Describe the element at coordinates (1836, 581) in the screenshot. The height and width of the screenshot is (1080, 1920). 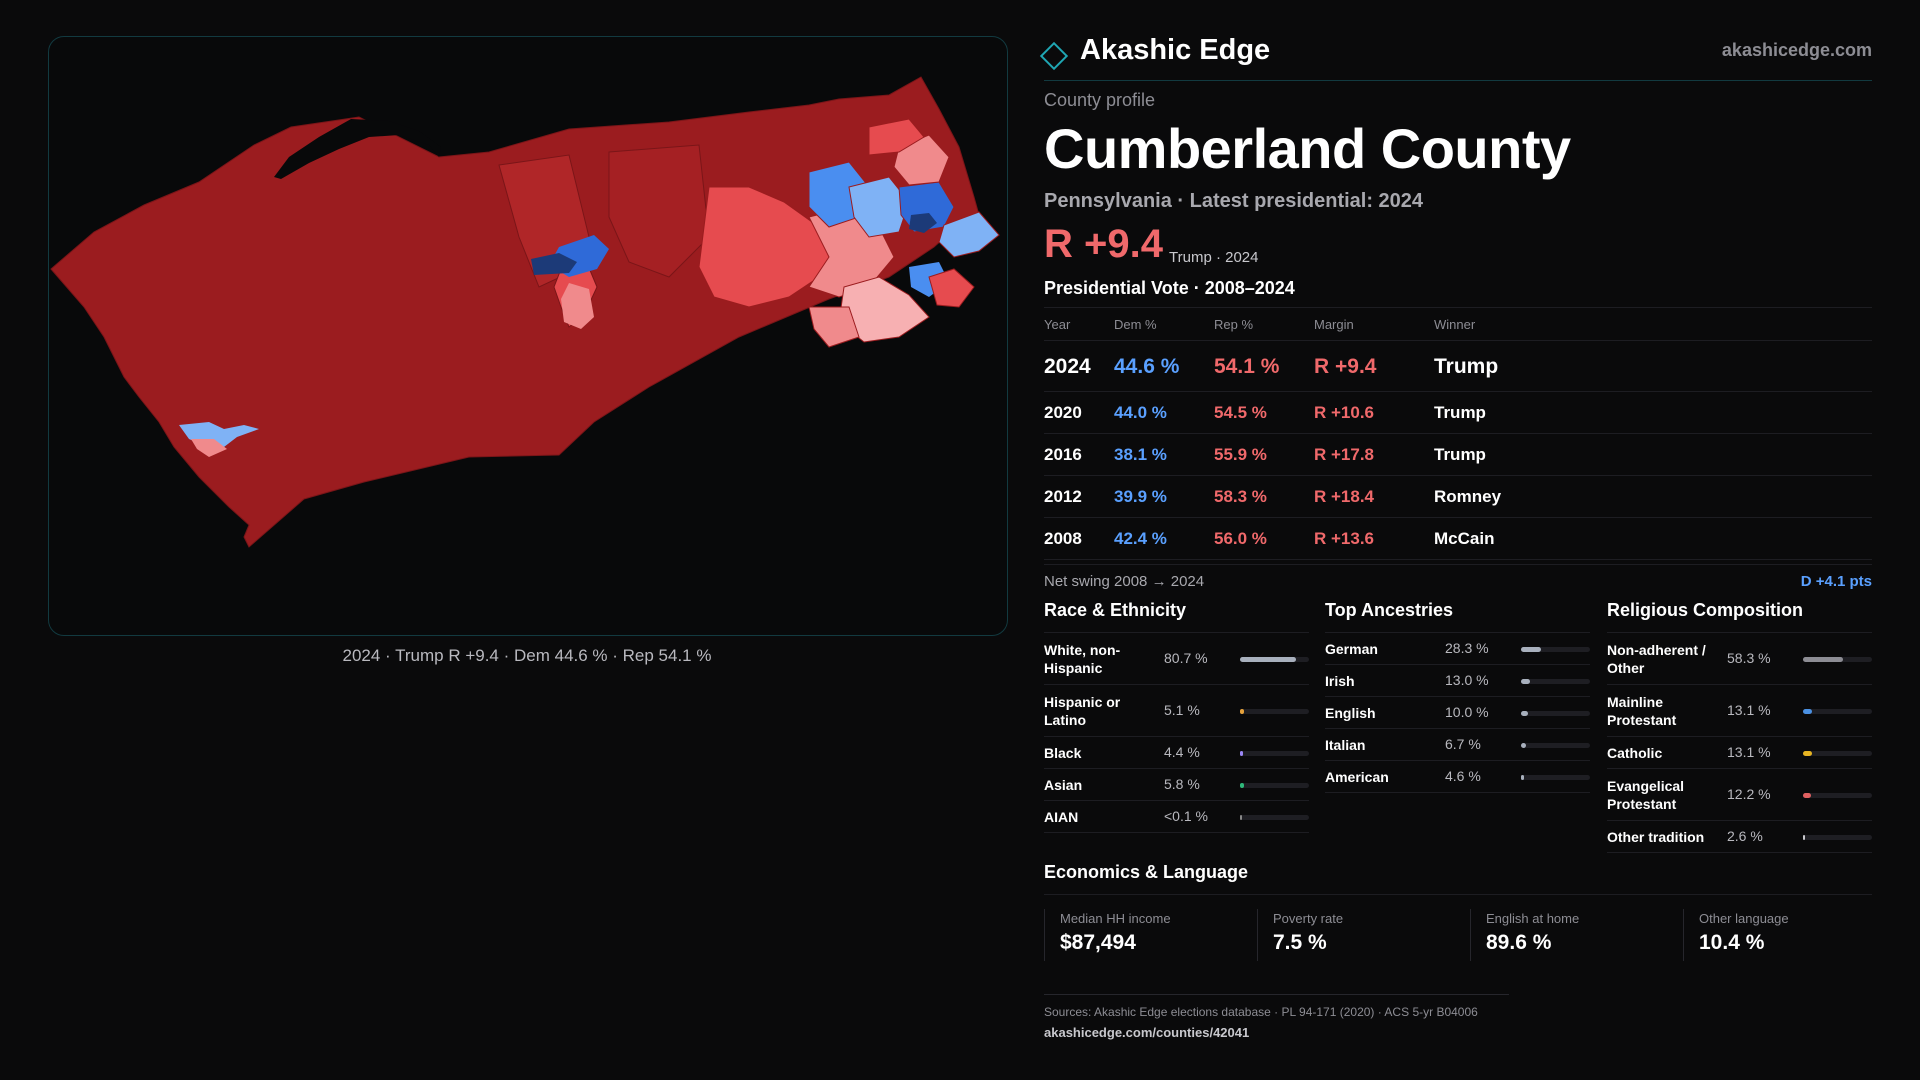
I see `swing-value: D +4.1 pts` at that location.